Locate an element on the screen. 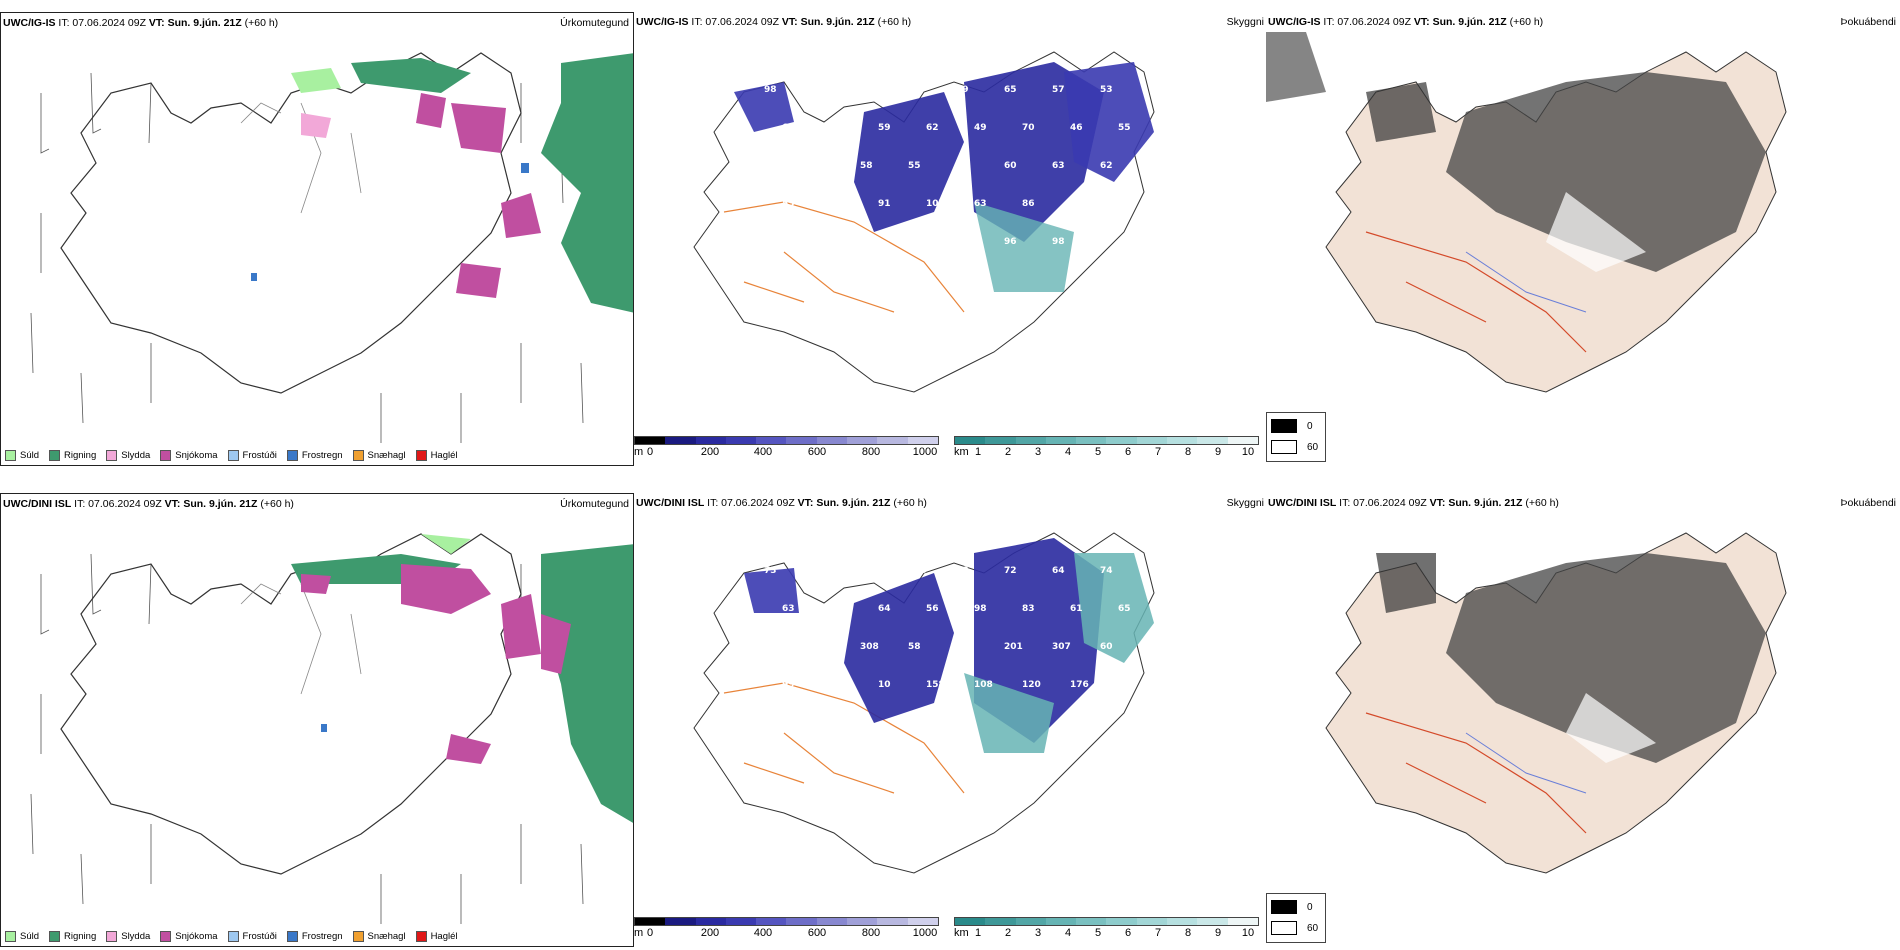 The image size is (1900, 950). visibility-label: 71 is located at coordinates (836, 609).